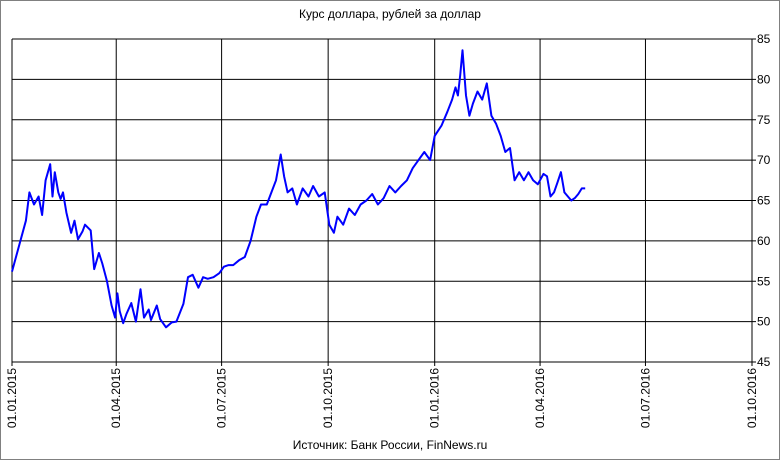  I want to click on x-tick-label: 01.04.2015, so click(116, 398).